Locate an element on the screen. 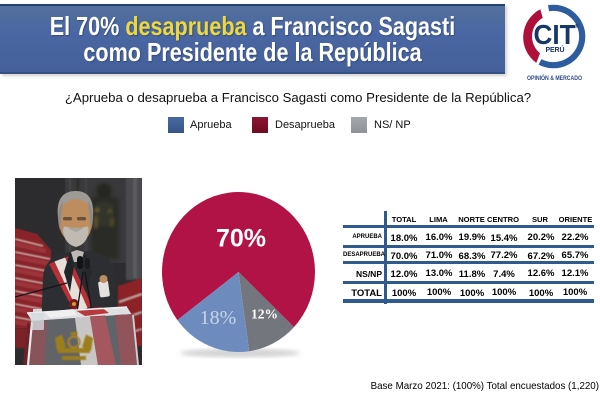 Image resolution: width=600 pixels, height=400 pixels. svg-text: 18% is located at coordinates (218, 318).